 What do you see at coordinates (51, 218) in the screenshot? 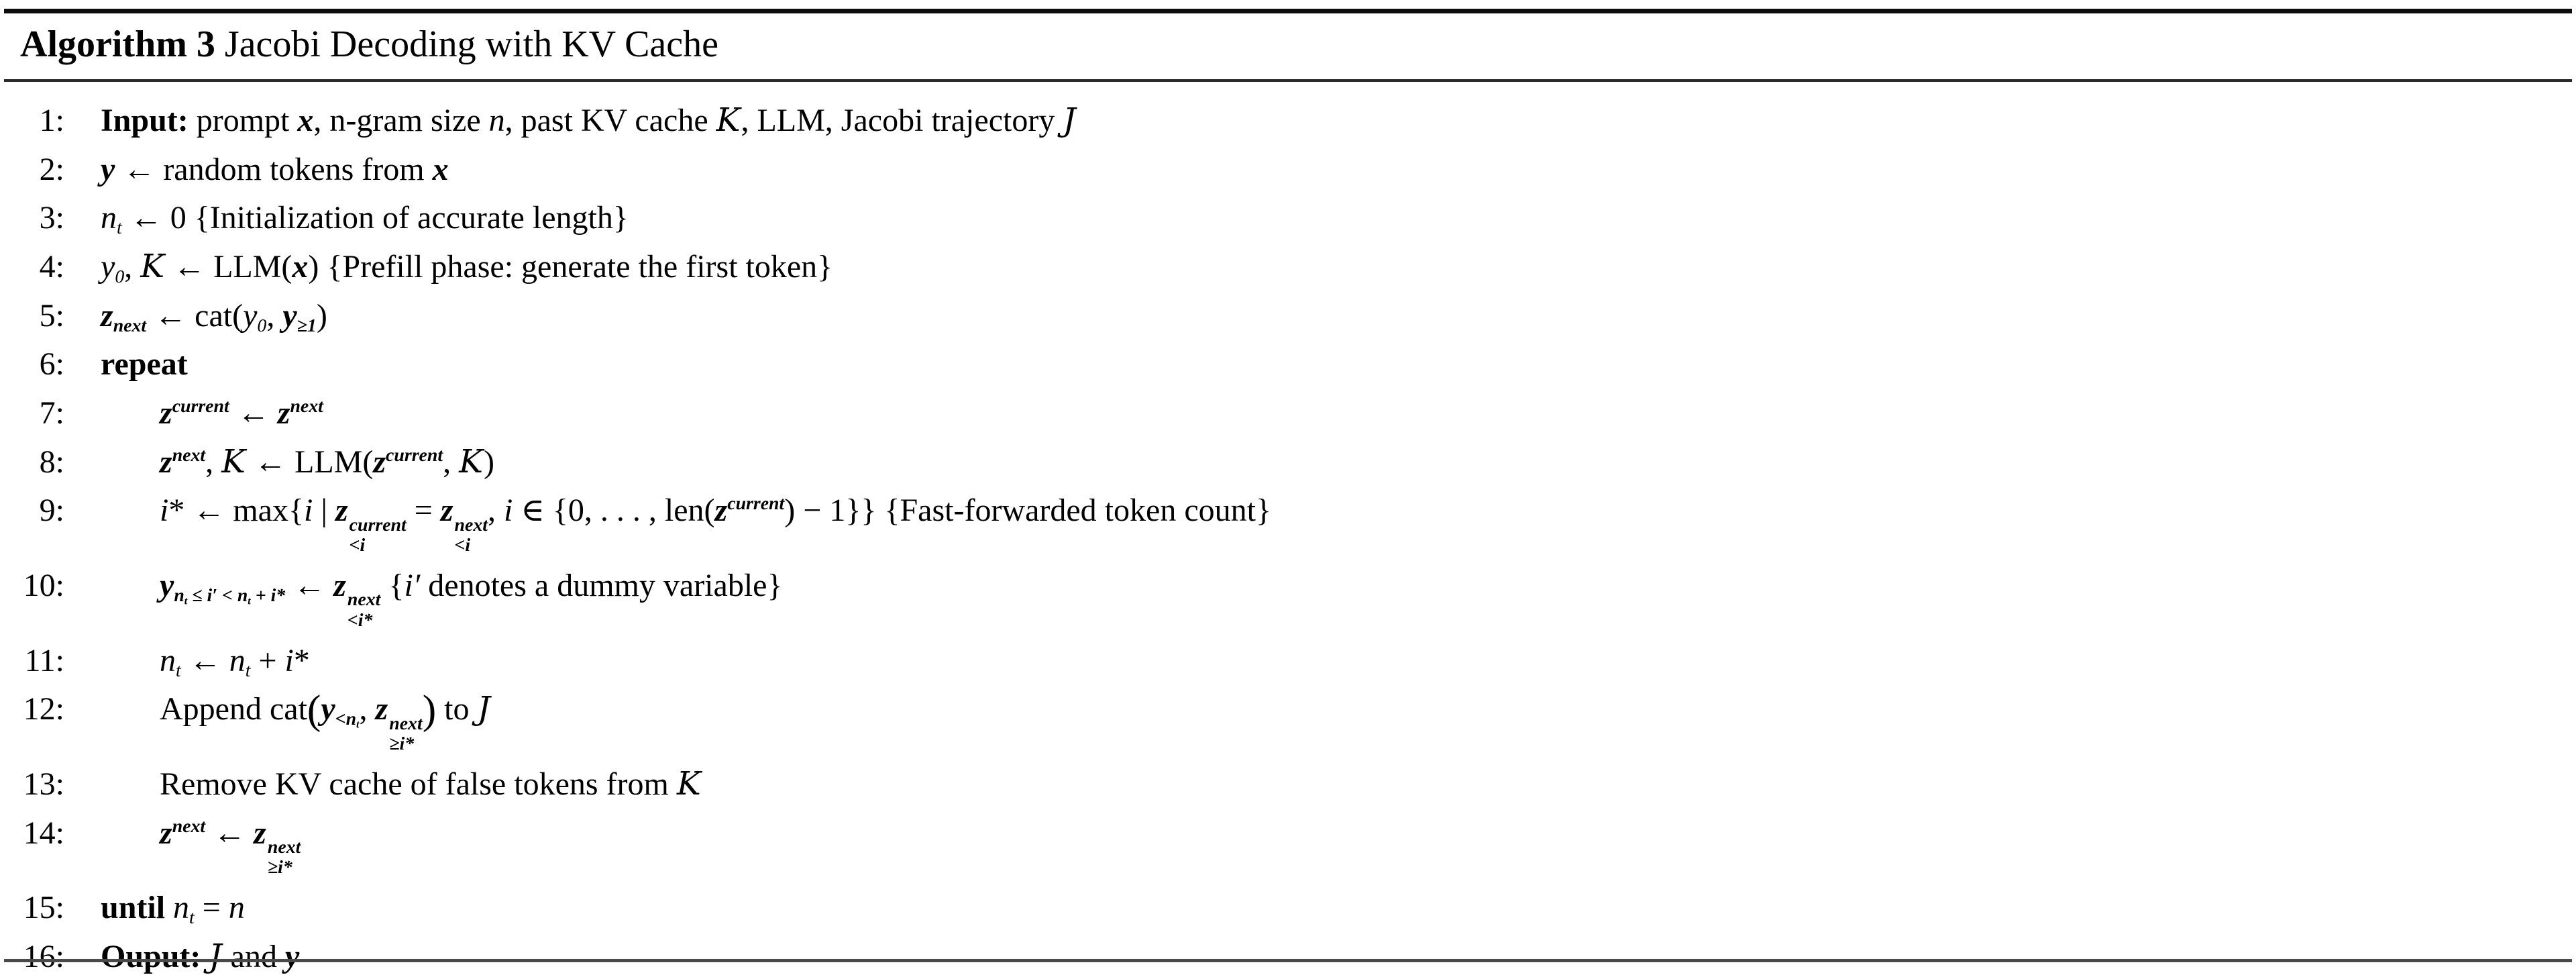
I see `line-number: 3:` at bounding box center [51, 218].